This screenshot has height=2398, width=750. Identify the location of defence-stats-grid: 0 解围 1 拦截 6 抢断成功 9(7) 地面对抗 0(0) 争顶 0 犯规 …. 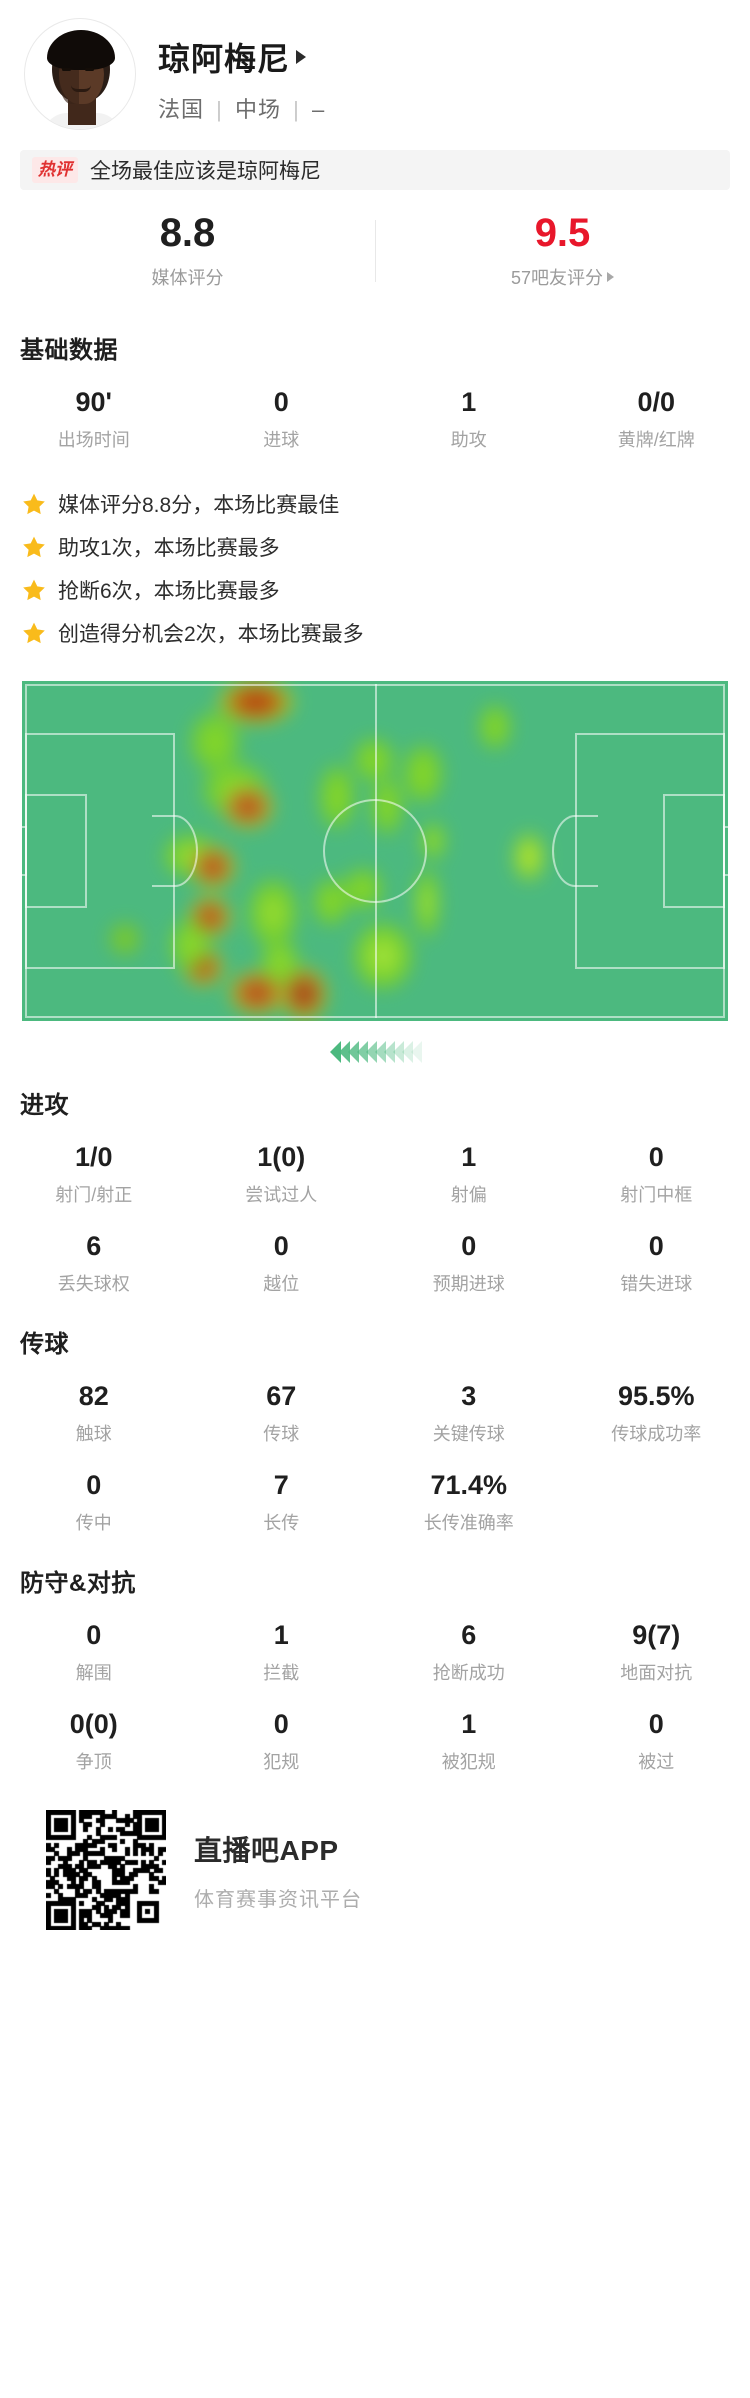
(375, 1691).